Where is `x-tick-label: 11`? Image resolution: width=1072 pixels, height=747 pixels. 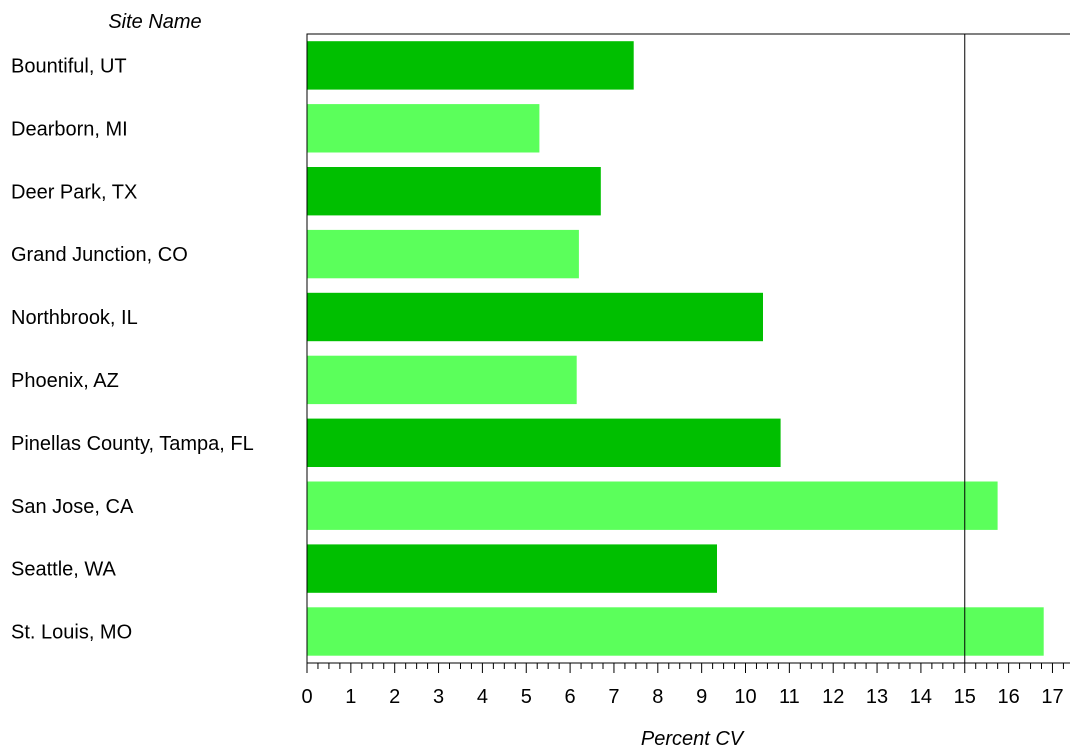 x-tick-label: 11 is located at coordinates (789, 697).